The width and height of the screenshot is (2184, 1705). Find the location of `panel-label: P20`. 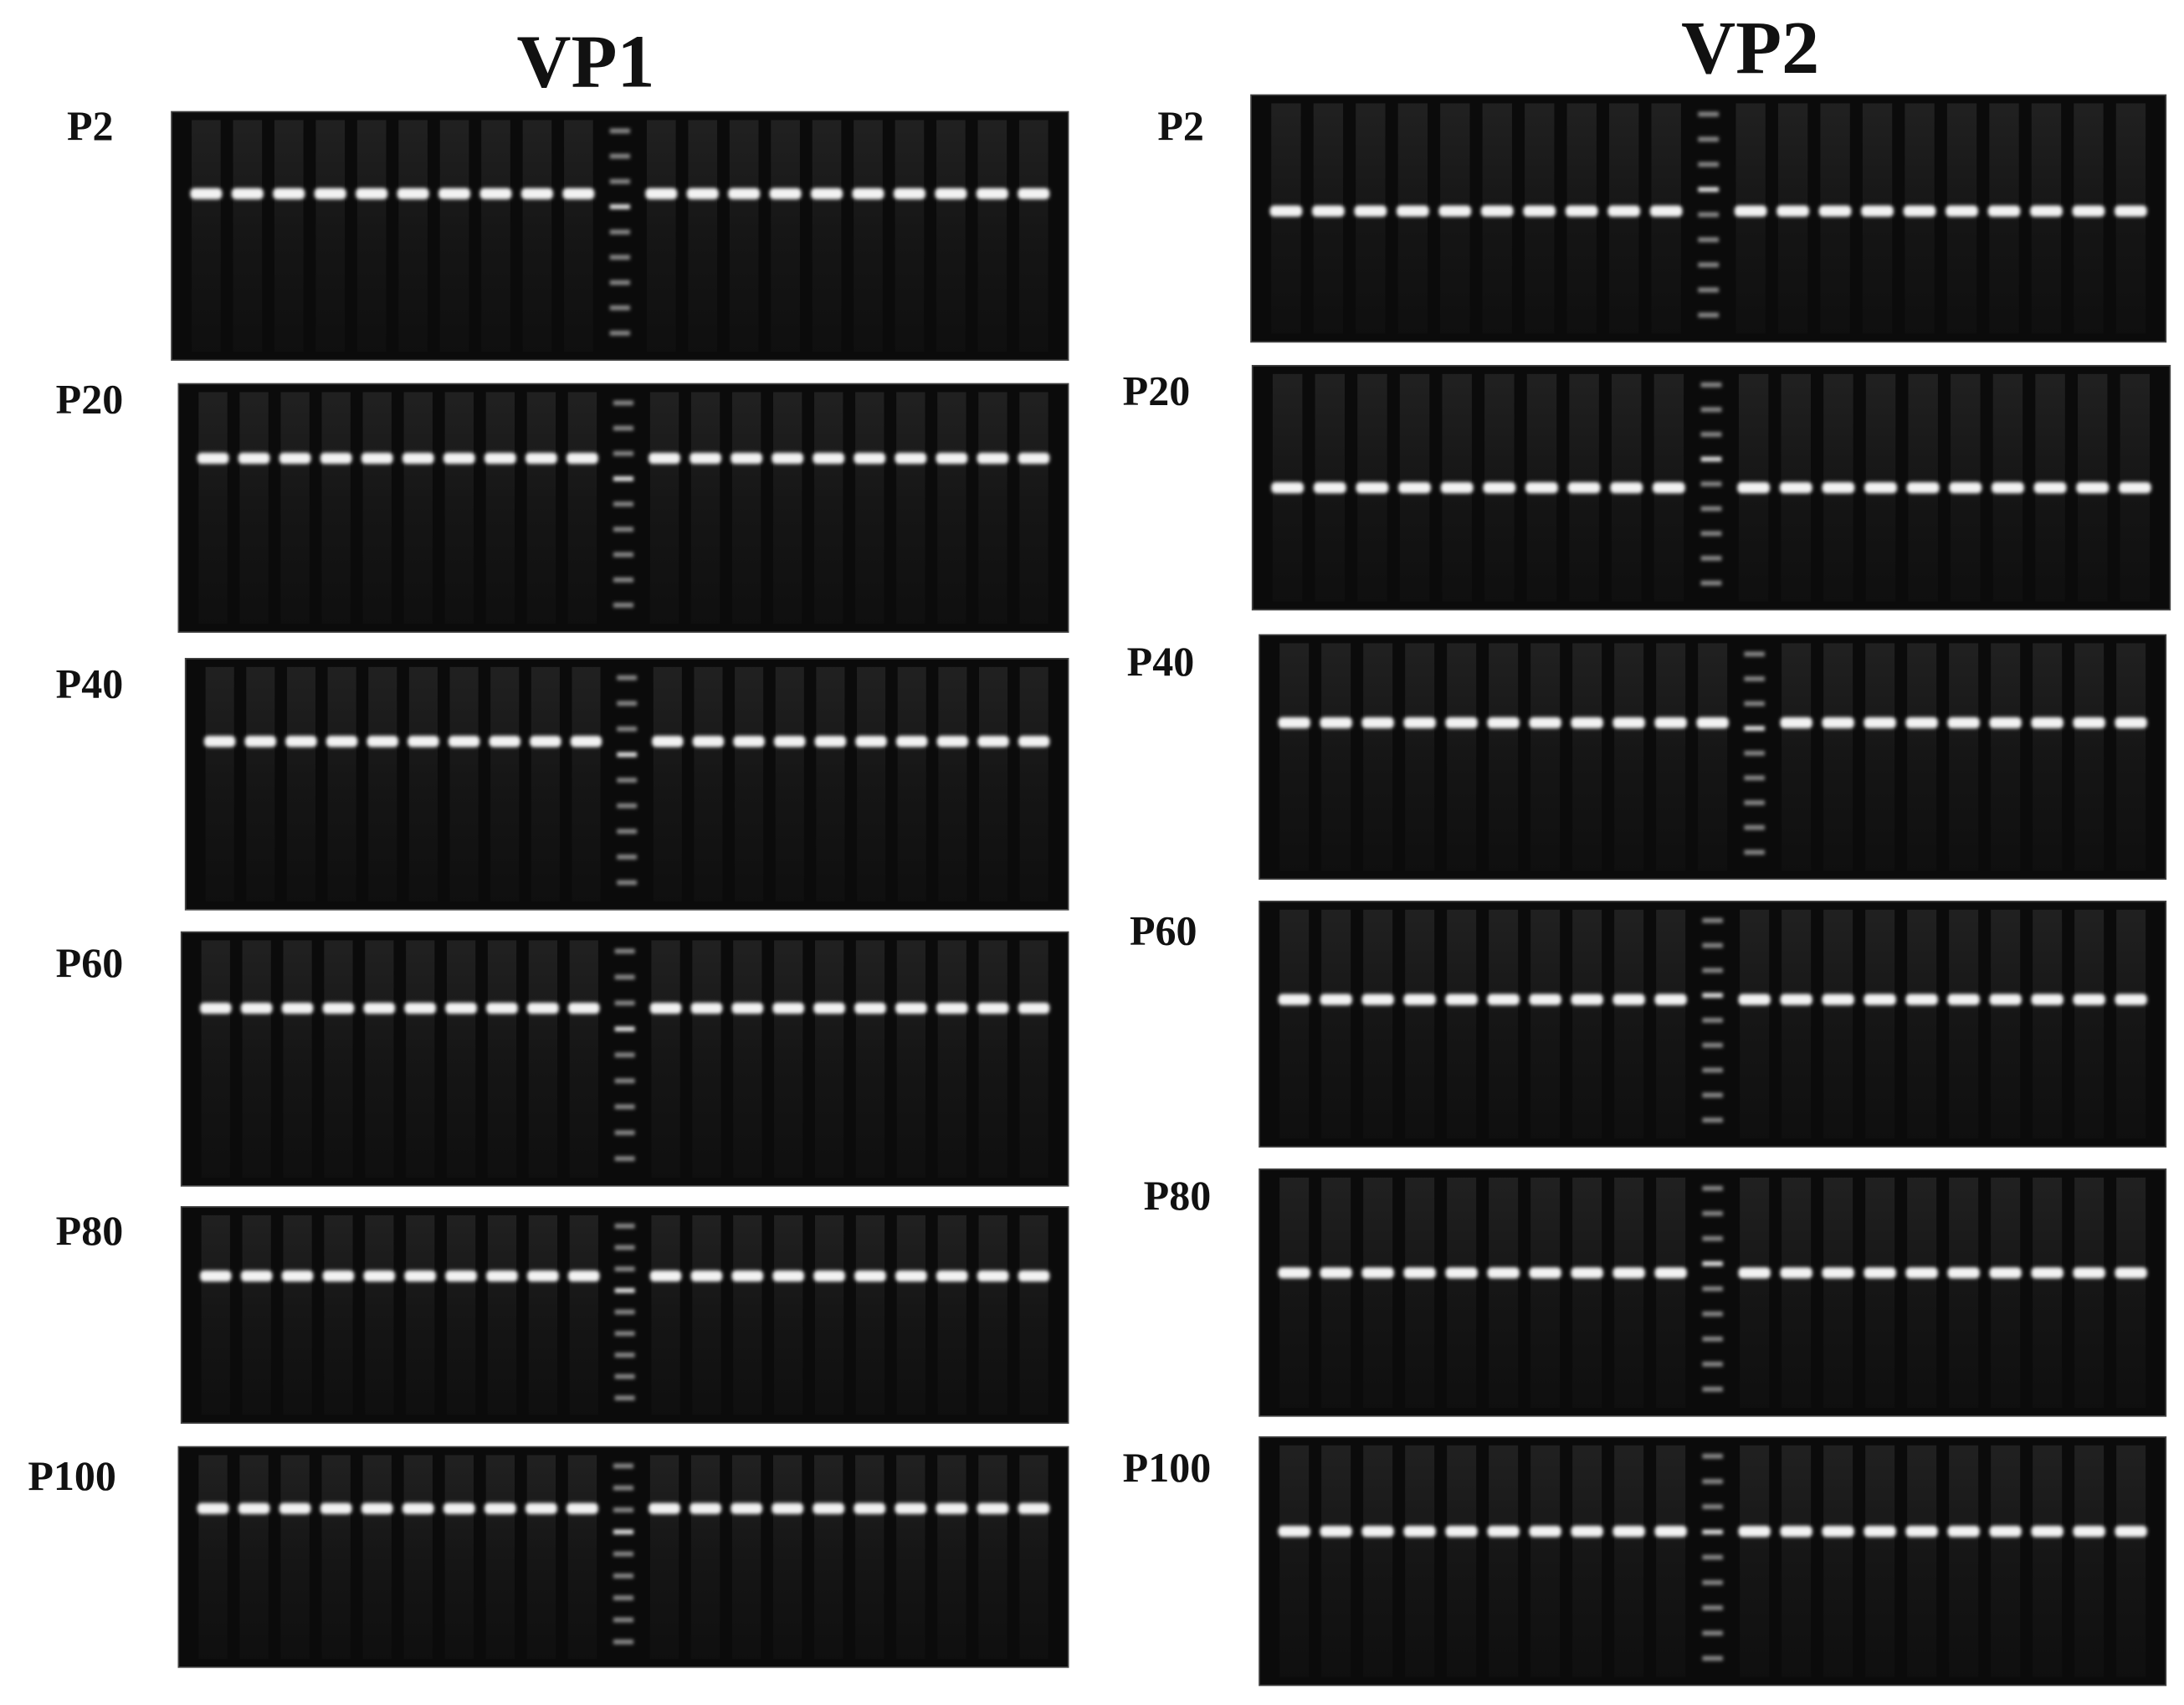

panel-label: P20 is located at coordinates (90, 399).